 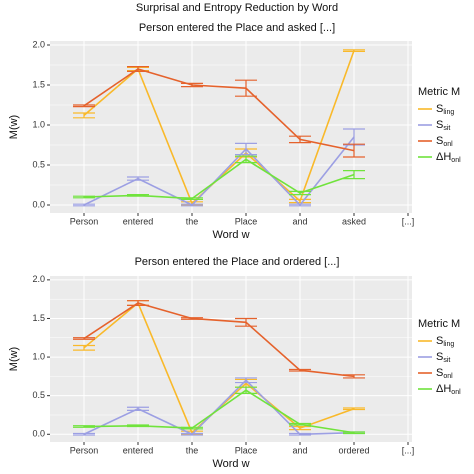 I want to click on x-tick-label: asked, so click(x=354, y=221).